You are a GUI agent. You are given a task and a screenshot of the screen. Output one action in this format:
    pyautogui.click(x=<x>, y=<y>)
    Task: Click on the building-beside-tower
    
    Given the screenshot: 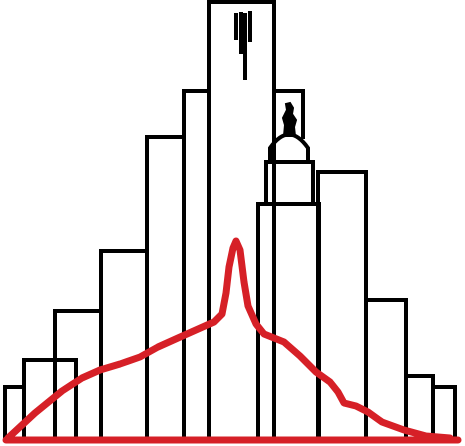 What is the action you would take?
    pyautogui.click(x=196, y=265)
    